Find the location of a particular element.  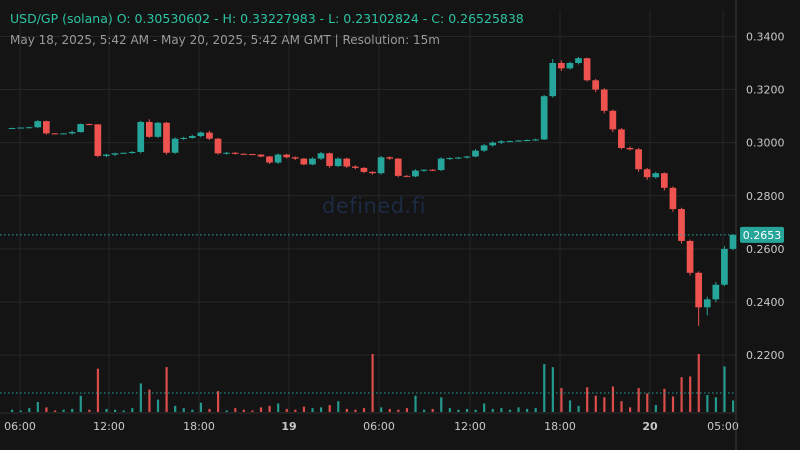

y-axis-tick-label: 0.2600 is located at coordinates (765, 249).